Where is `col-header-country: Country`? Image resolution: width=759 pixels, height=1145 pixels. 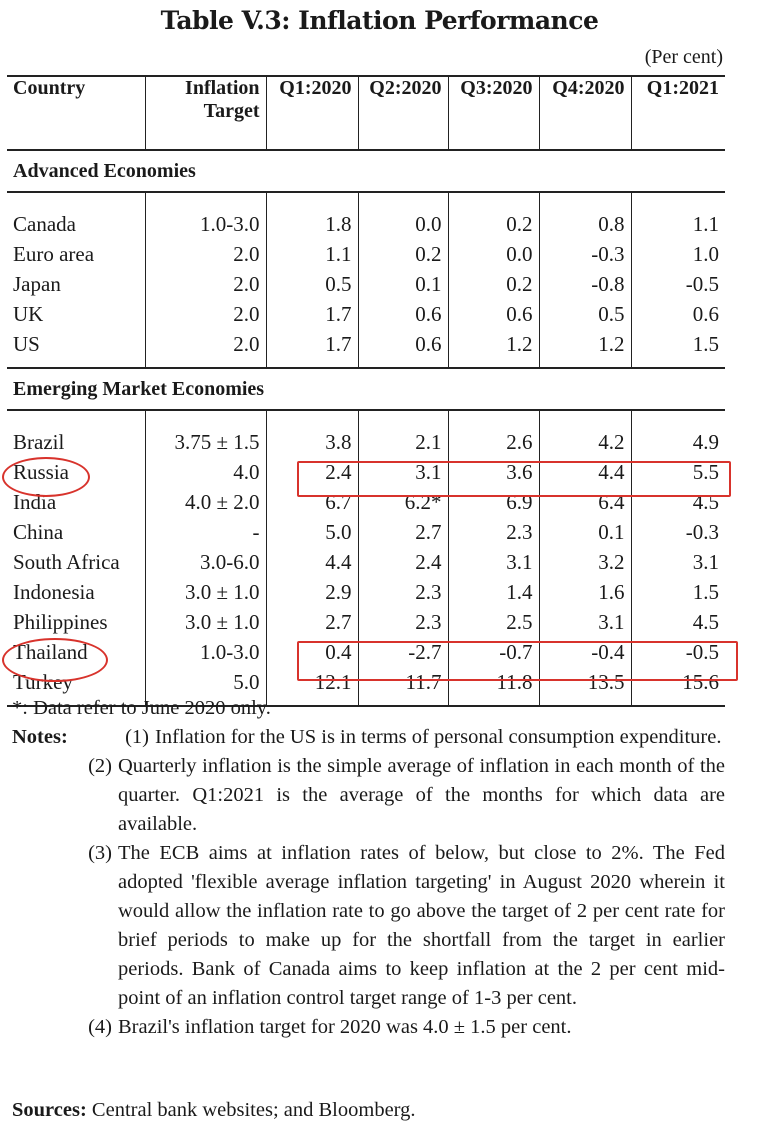 col-header-country: Country is located at coordinates (76, 113).